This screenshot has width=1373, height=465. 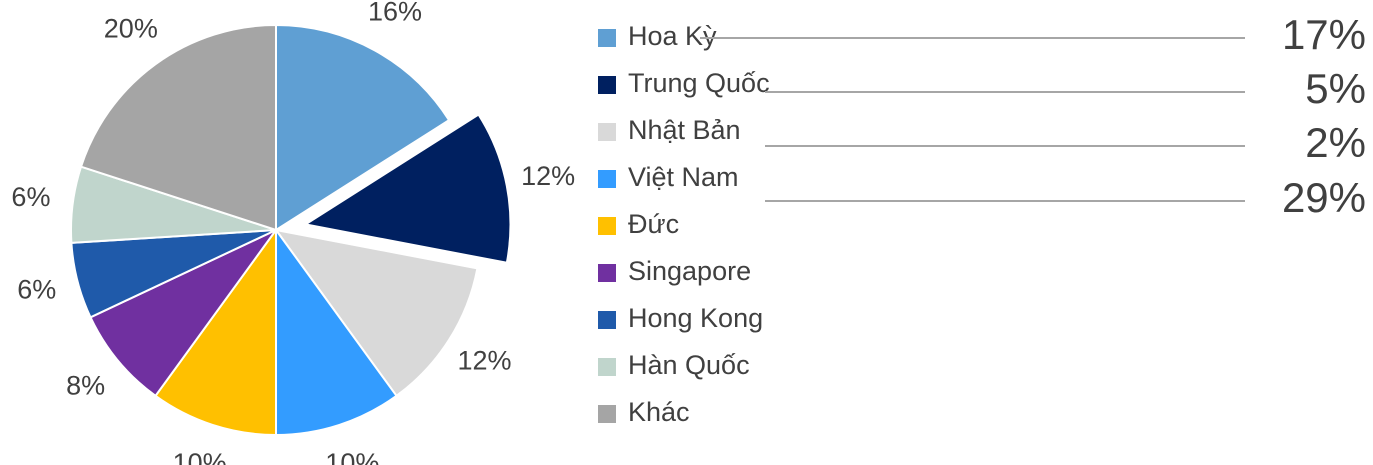 I want to click on annotation: 17%, so click(x=1324, y=34).